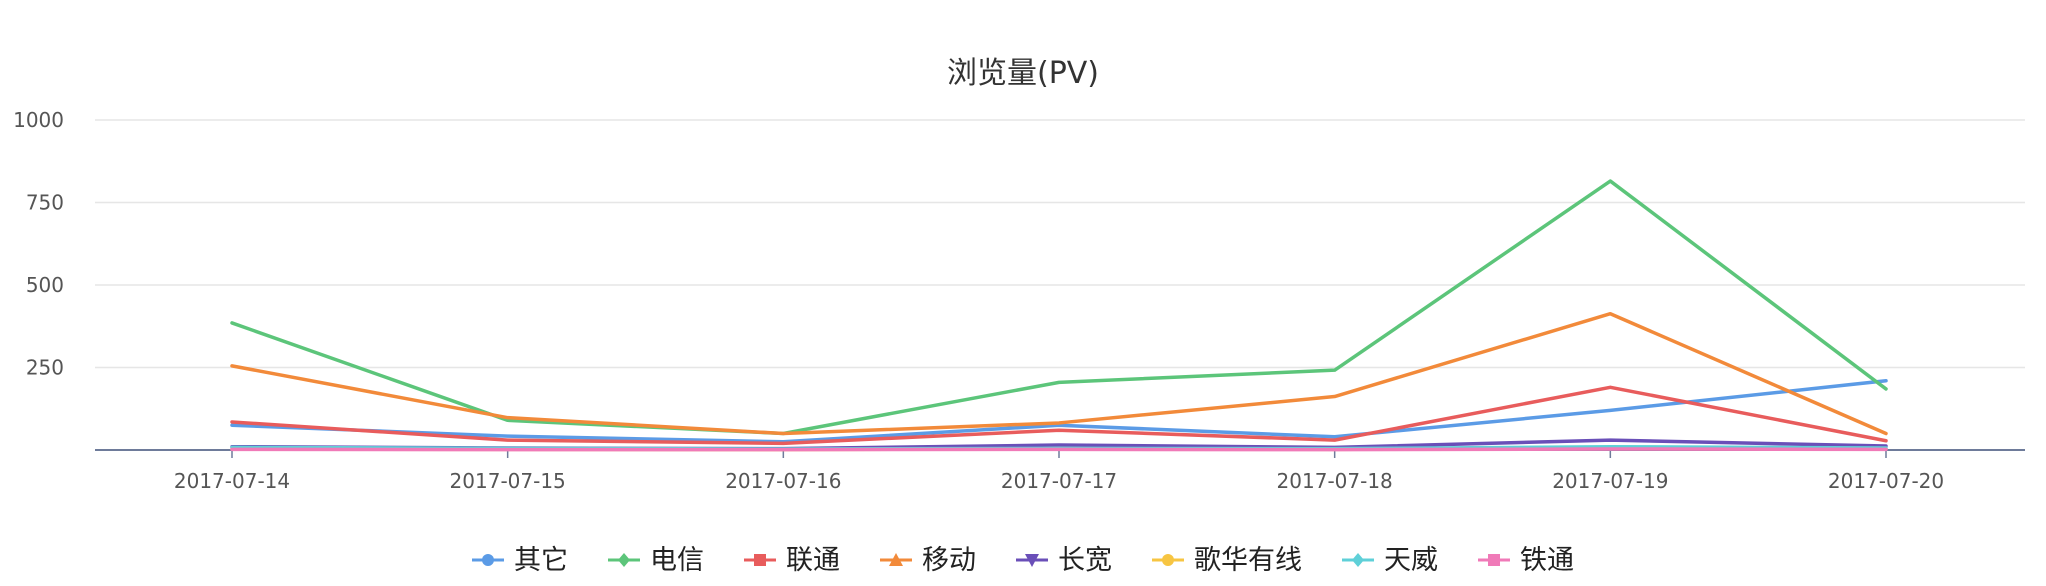  I want to click on legend-item: 电信, so click(656, 560).